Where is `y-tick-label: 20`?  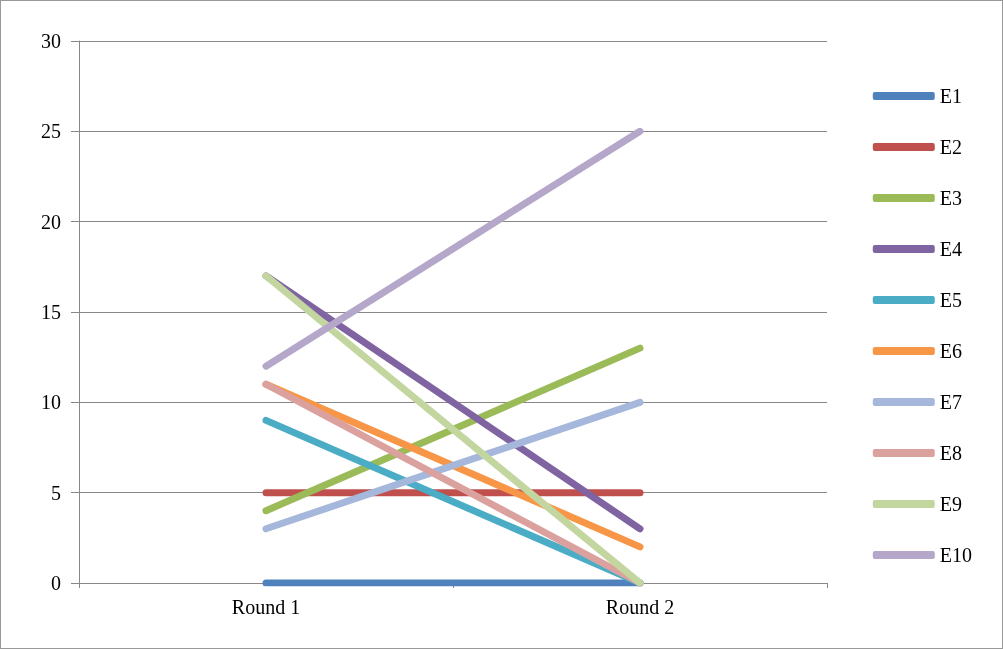
y-tick-label: 20 is located at coordinates (51, 221).